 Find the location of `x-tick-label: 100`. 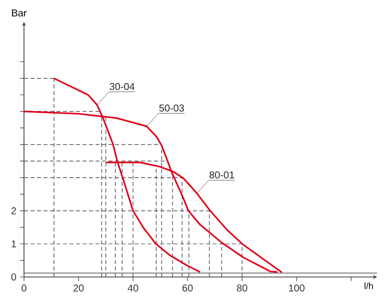

x-tick-label: 100 is located at coordinates (297, 288).